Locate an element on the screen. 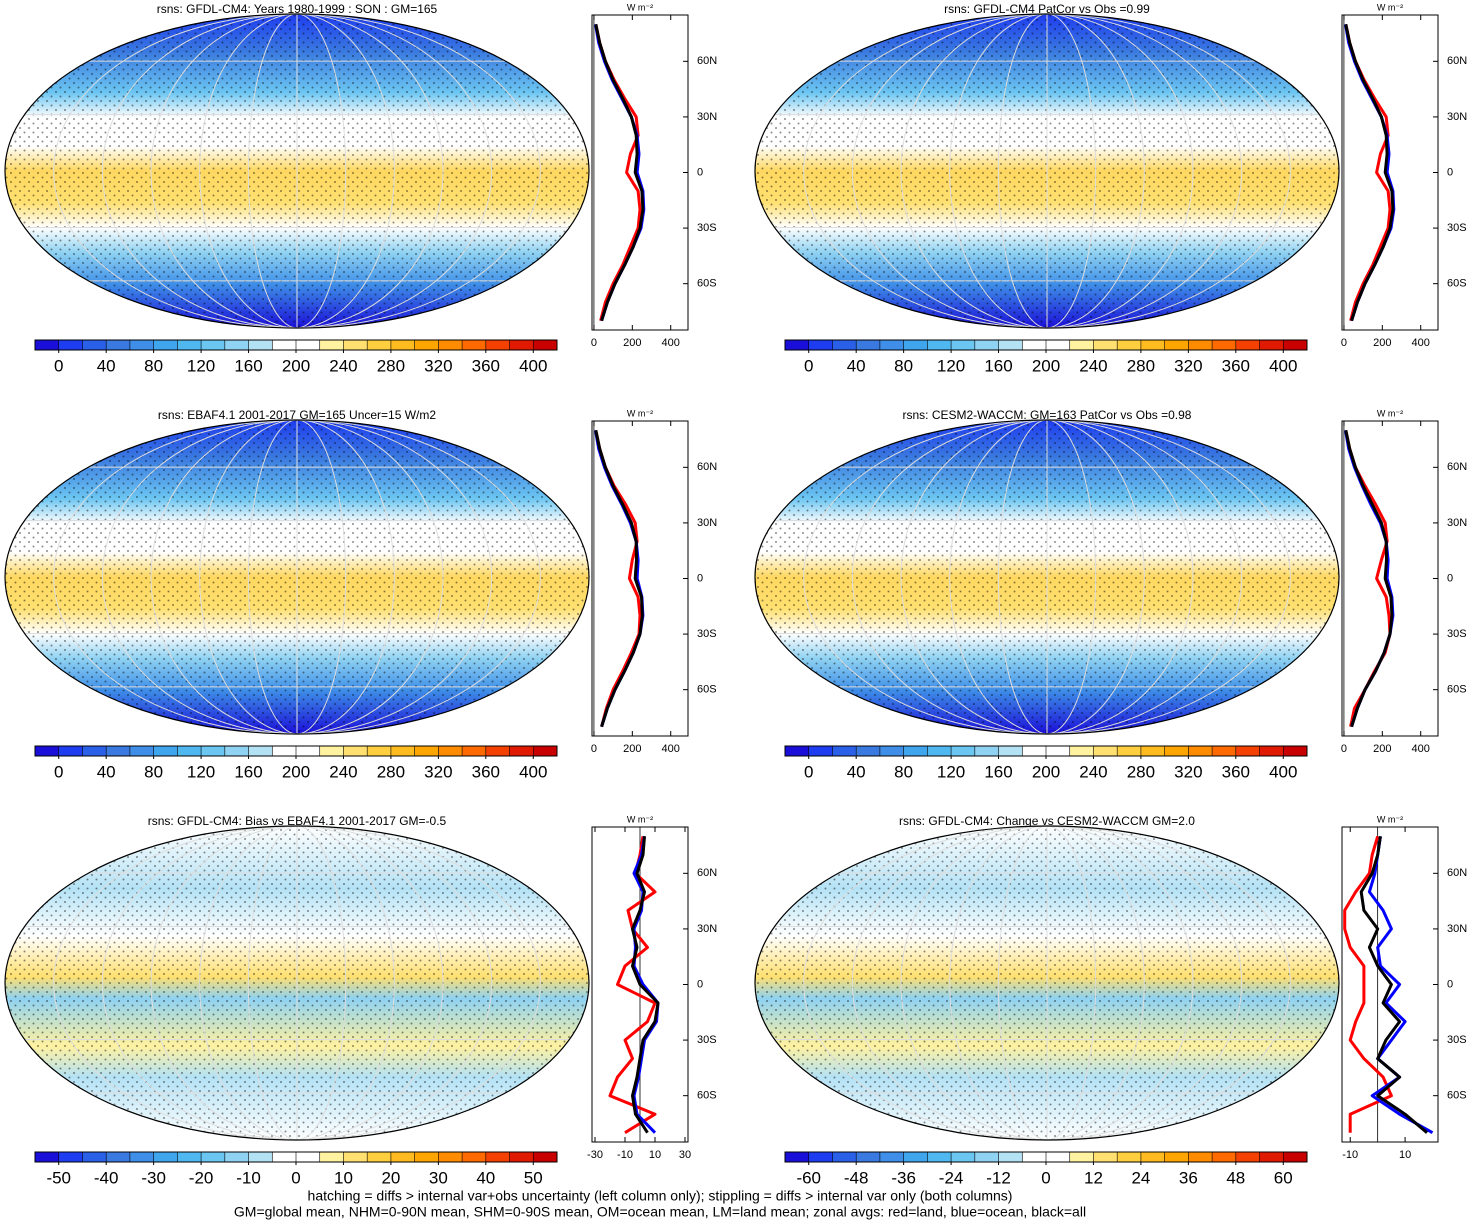  x-tick-label: 30 is located at coordinates (685, 1155).